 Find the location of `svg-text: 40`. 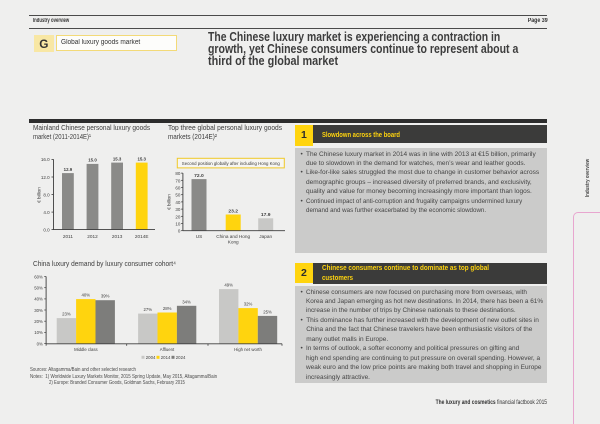

svg-text: 40 is located at coordinates (178, 202).